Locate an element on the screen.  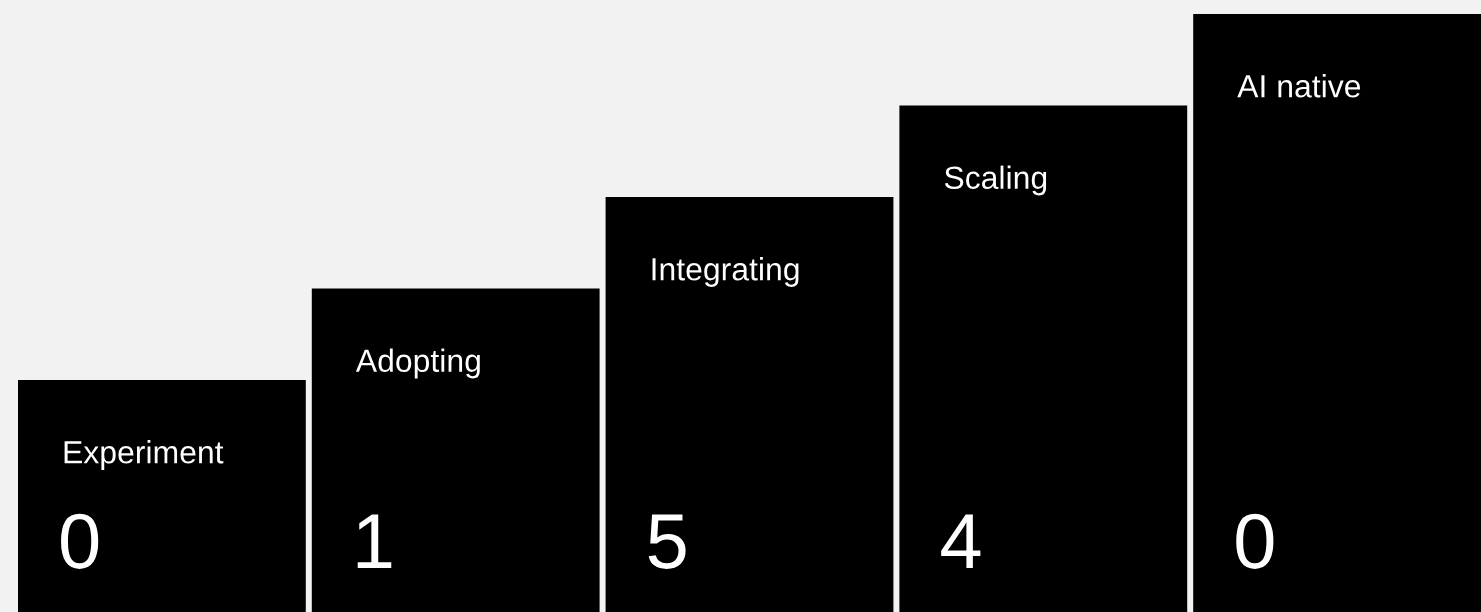
category-label: Scaling is located at coordinates (995, 180).